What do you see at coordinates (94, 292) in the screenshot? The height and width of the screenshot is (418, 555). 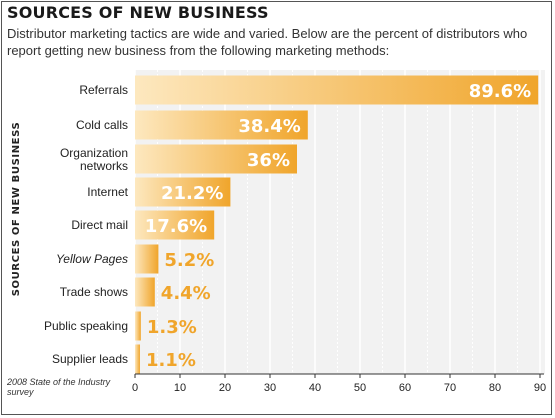 I see `category-label: Trade shows` at bounding box center [94, 292].